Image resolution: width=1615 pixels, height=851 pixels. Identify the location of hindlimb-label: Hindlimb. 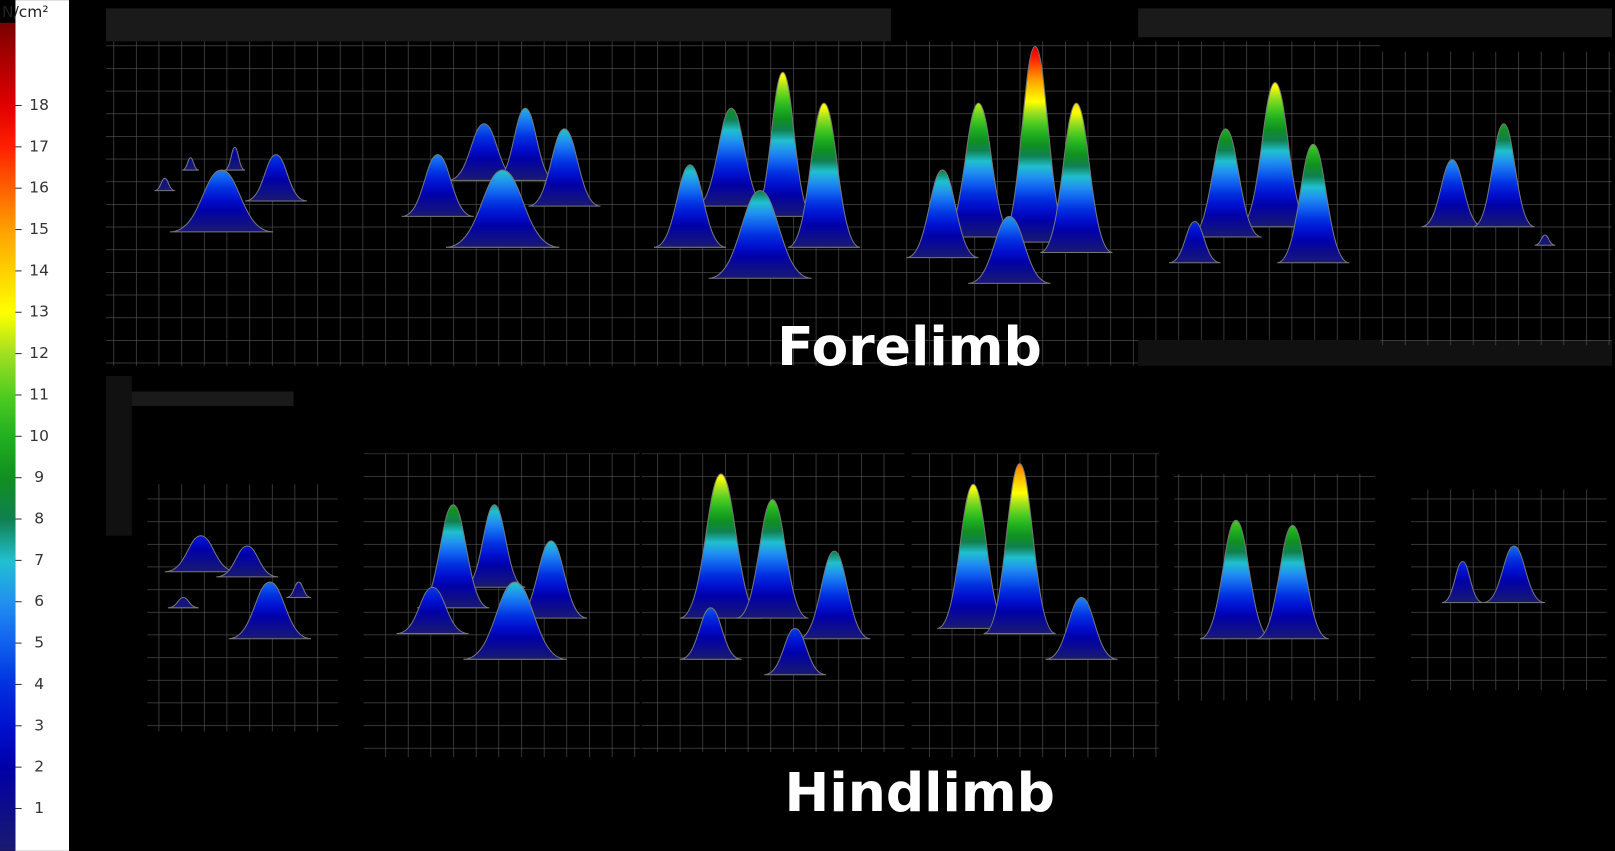
(920, 792).